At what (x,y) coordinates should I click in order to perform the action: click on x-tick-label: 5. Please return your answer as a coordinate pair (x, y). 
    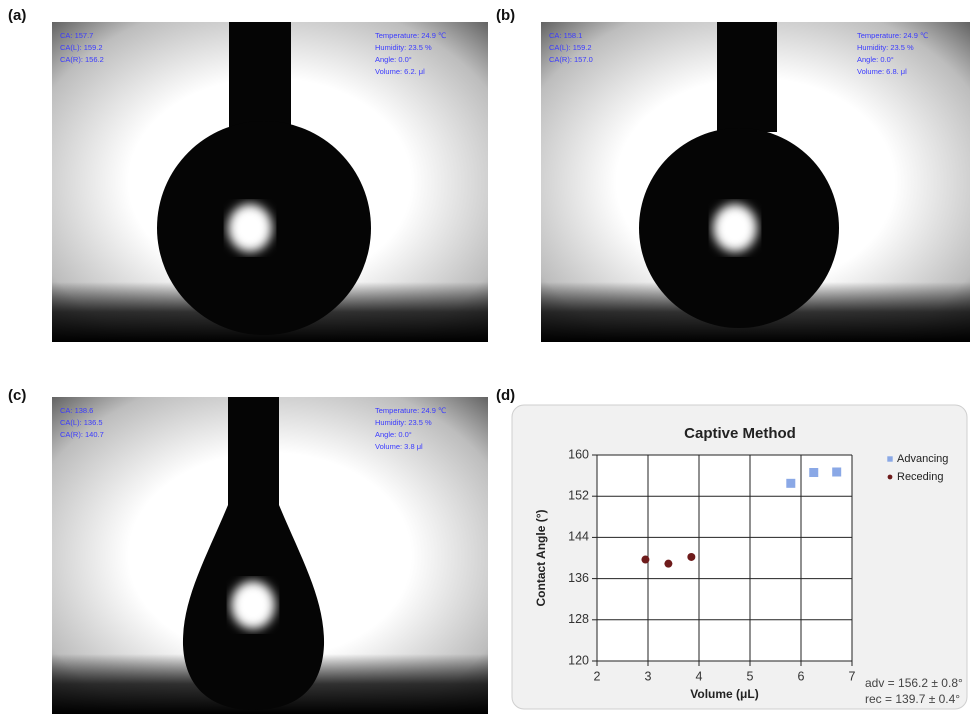
    Looking at the image, I should click on (750, 676).